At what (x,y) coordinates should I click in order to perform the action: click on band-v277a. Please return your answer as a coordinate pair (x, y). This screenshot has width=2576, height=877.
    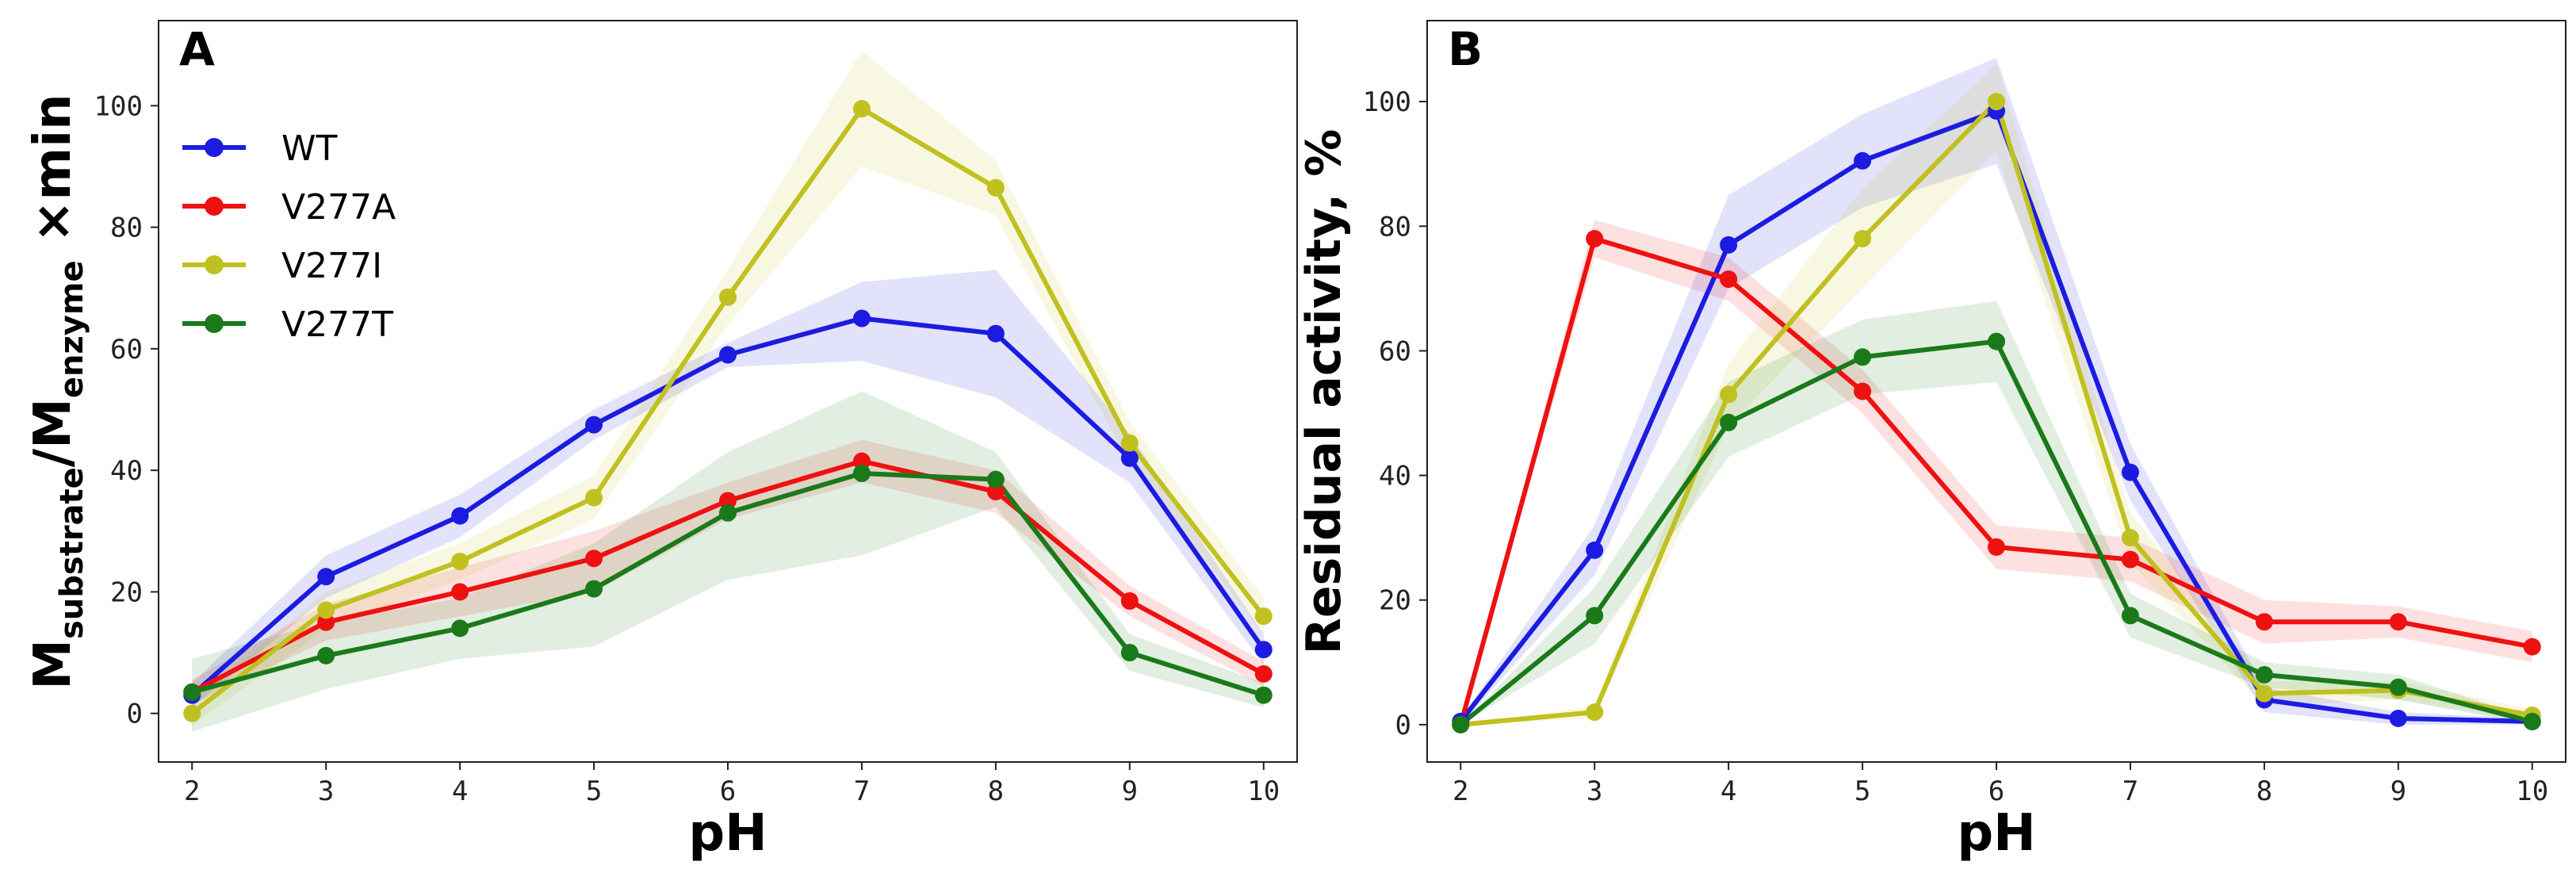
    Looking at the image, I should click on (728, 572).